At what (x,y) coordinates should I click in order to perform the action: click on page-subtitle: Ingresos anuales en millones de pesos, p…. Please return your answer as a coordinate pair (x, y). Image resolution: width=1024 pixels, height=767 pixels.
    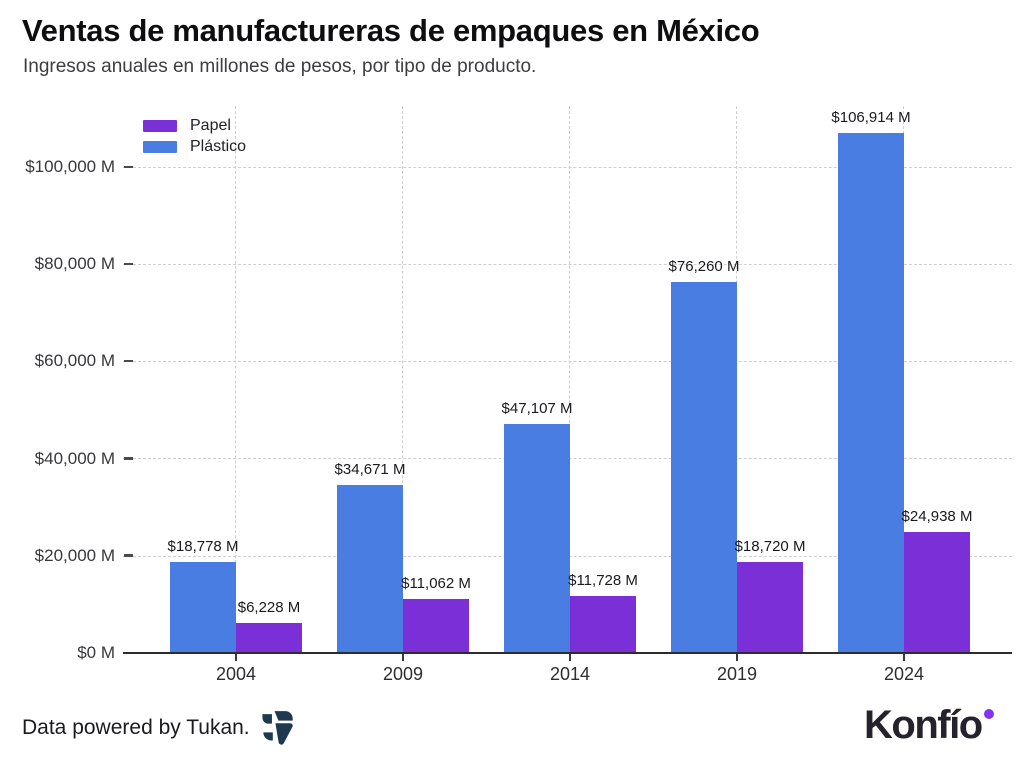
    Looking at the image, I should click on (280, 66).